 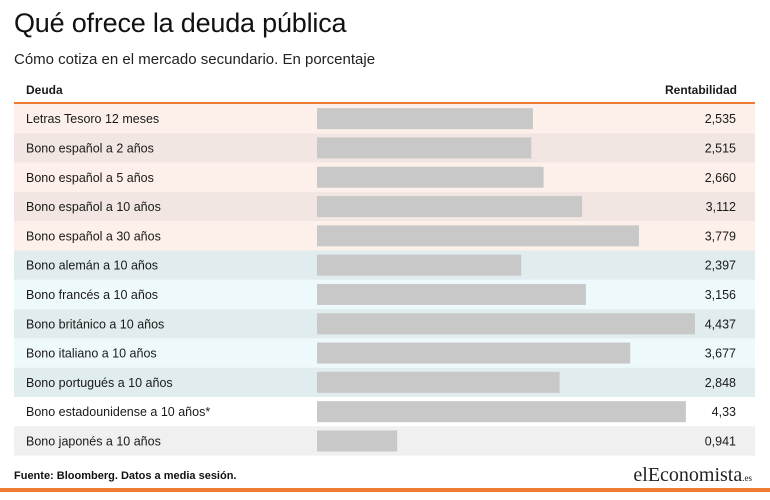 What do you see at coordinates (92, 119) in the screenshot?
I see `category-label: Letras Tesoro 12 meses` at bounding box center [92, 119].